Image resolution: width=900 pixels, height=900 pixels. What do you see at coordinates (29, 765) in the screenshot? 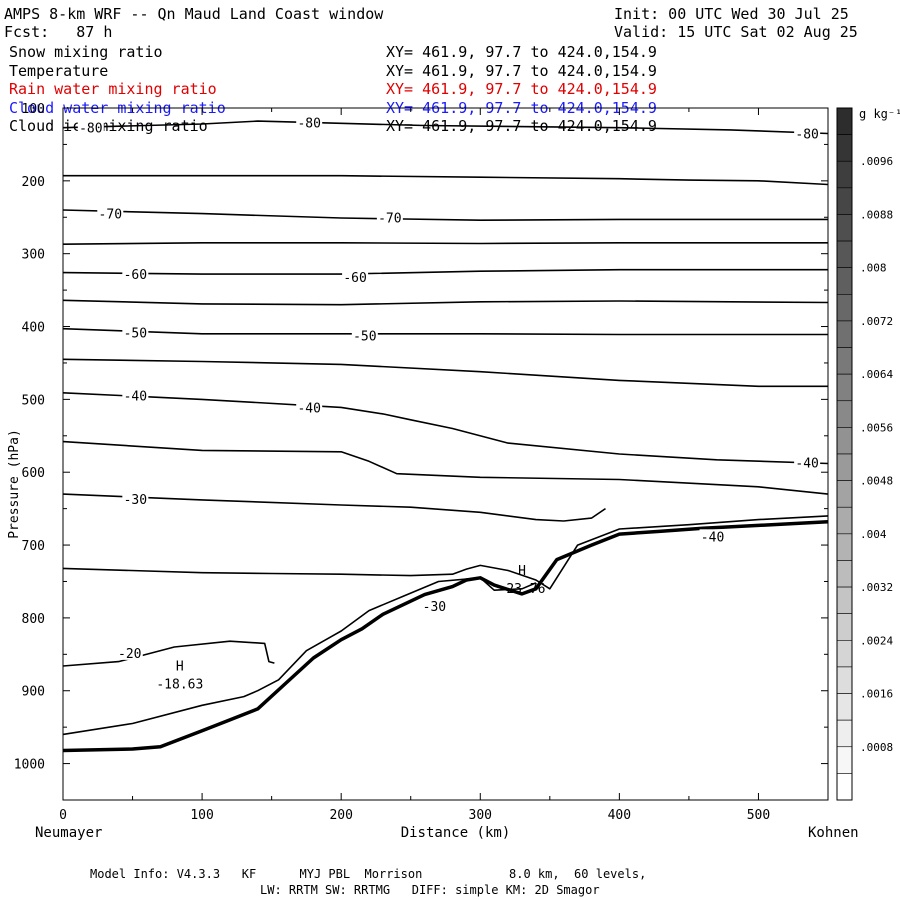
I see `y-tick-label: 1000` at bounding box center [29, 765].